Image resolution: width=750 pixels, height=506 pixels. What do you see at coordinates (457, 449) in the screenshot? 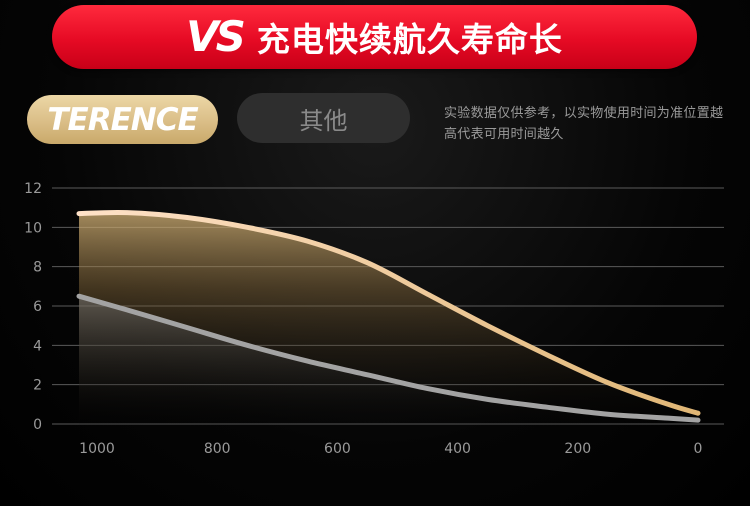
I see `x-tick-label-400: 400` at bounding box center [457, 449].